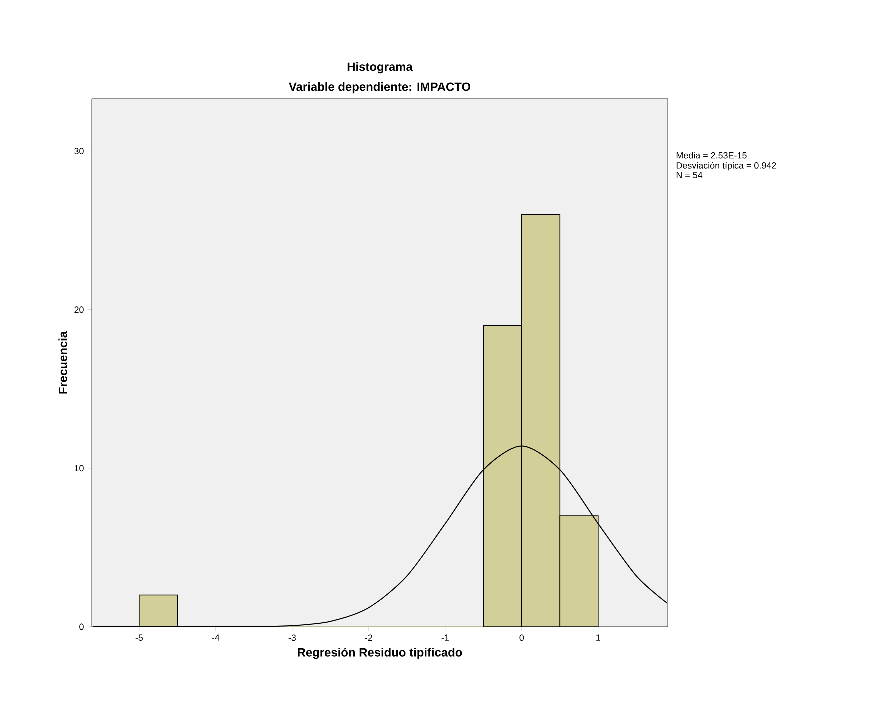  Describe the element at coordinates (445, 637) in the screenshot. I see `x-tick-label: -1` at that location.